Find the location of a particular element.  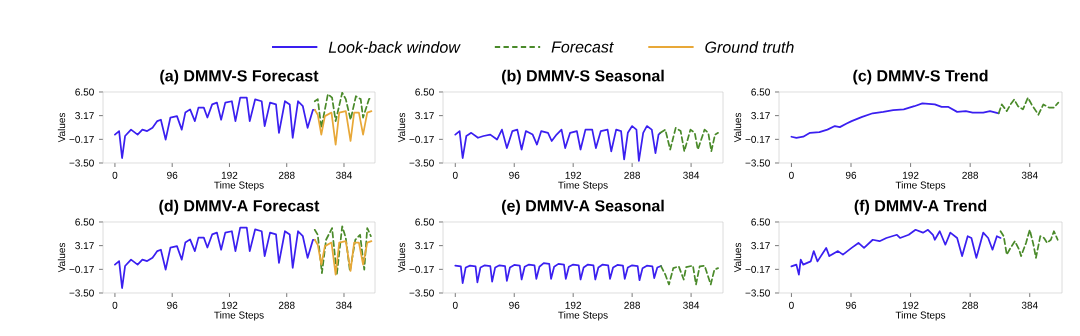

chart-title: (b) DMMV-S Seasonal is located at coordinates (583, 77).